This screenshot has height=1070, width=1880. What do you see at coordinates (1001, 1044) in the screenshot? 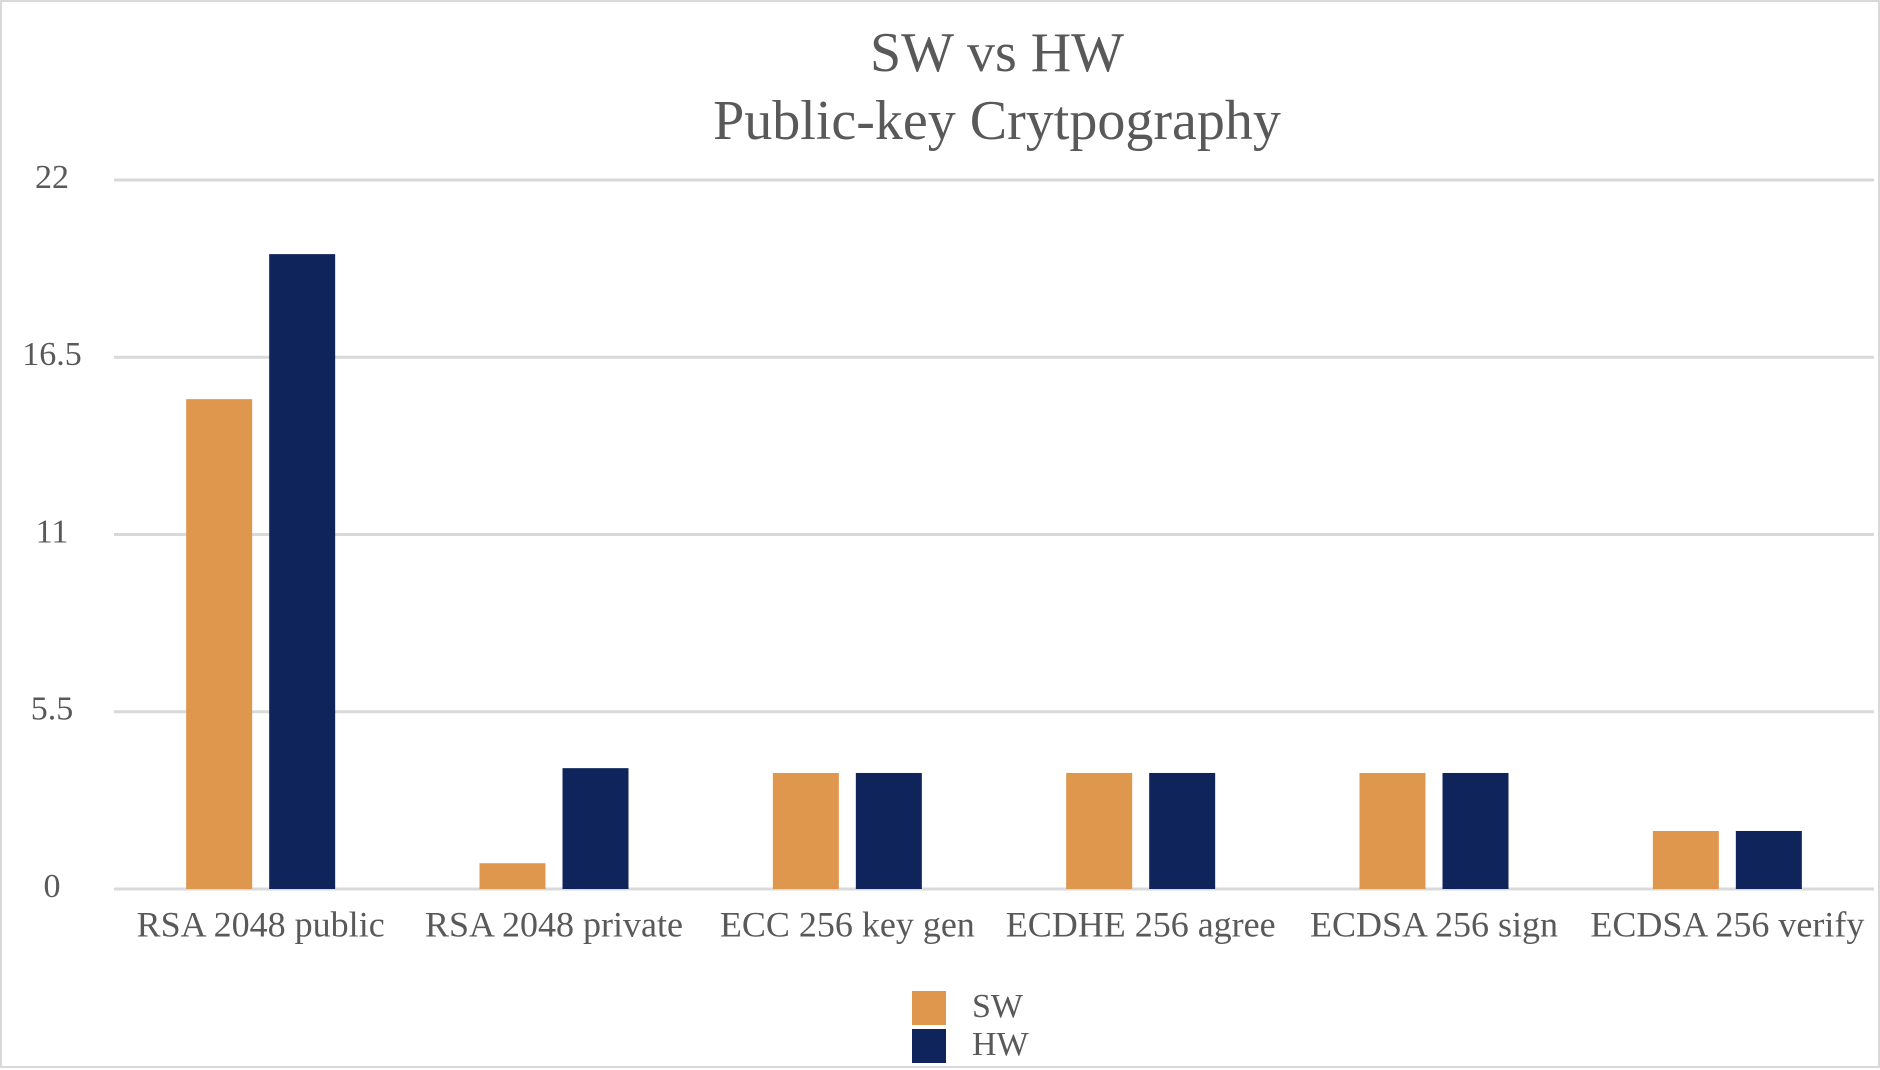
I see `legend-label-hw: HW` at bounding box center [1001, 1044].